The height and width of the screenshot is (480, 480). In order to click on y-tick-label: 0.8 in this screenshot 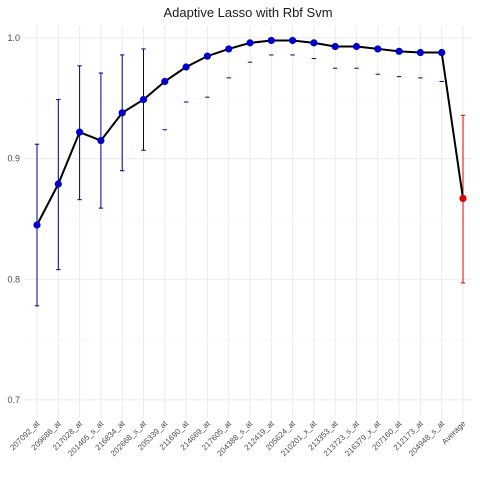, I will do `click(13, 279)`.